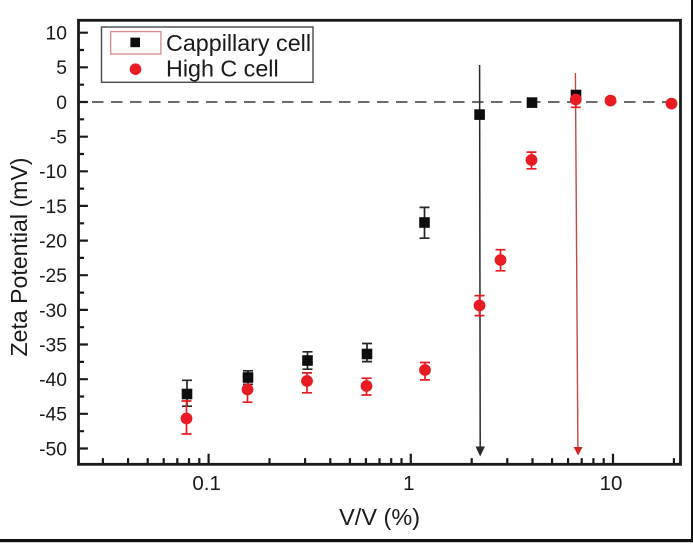  What do you see at coordinates (53, 207) in the screenshot?
I see `svg-text: -15` at bounding box center [53, 207].